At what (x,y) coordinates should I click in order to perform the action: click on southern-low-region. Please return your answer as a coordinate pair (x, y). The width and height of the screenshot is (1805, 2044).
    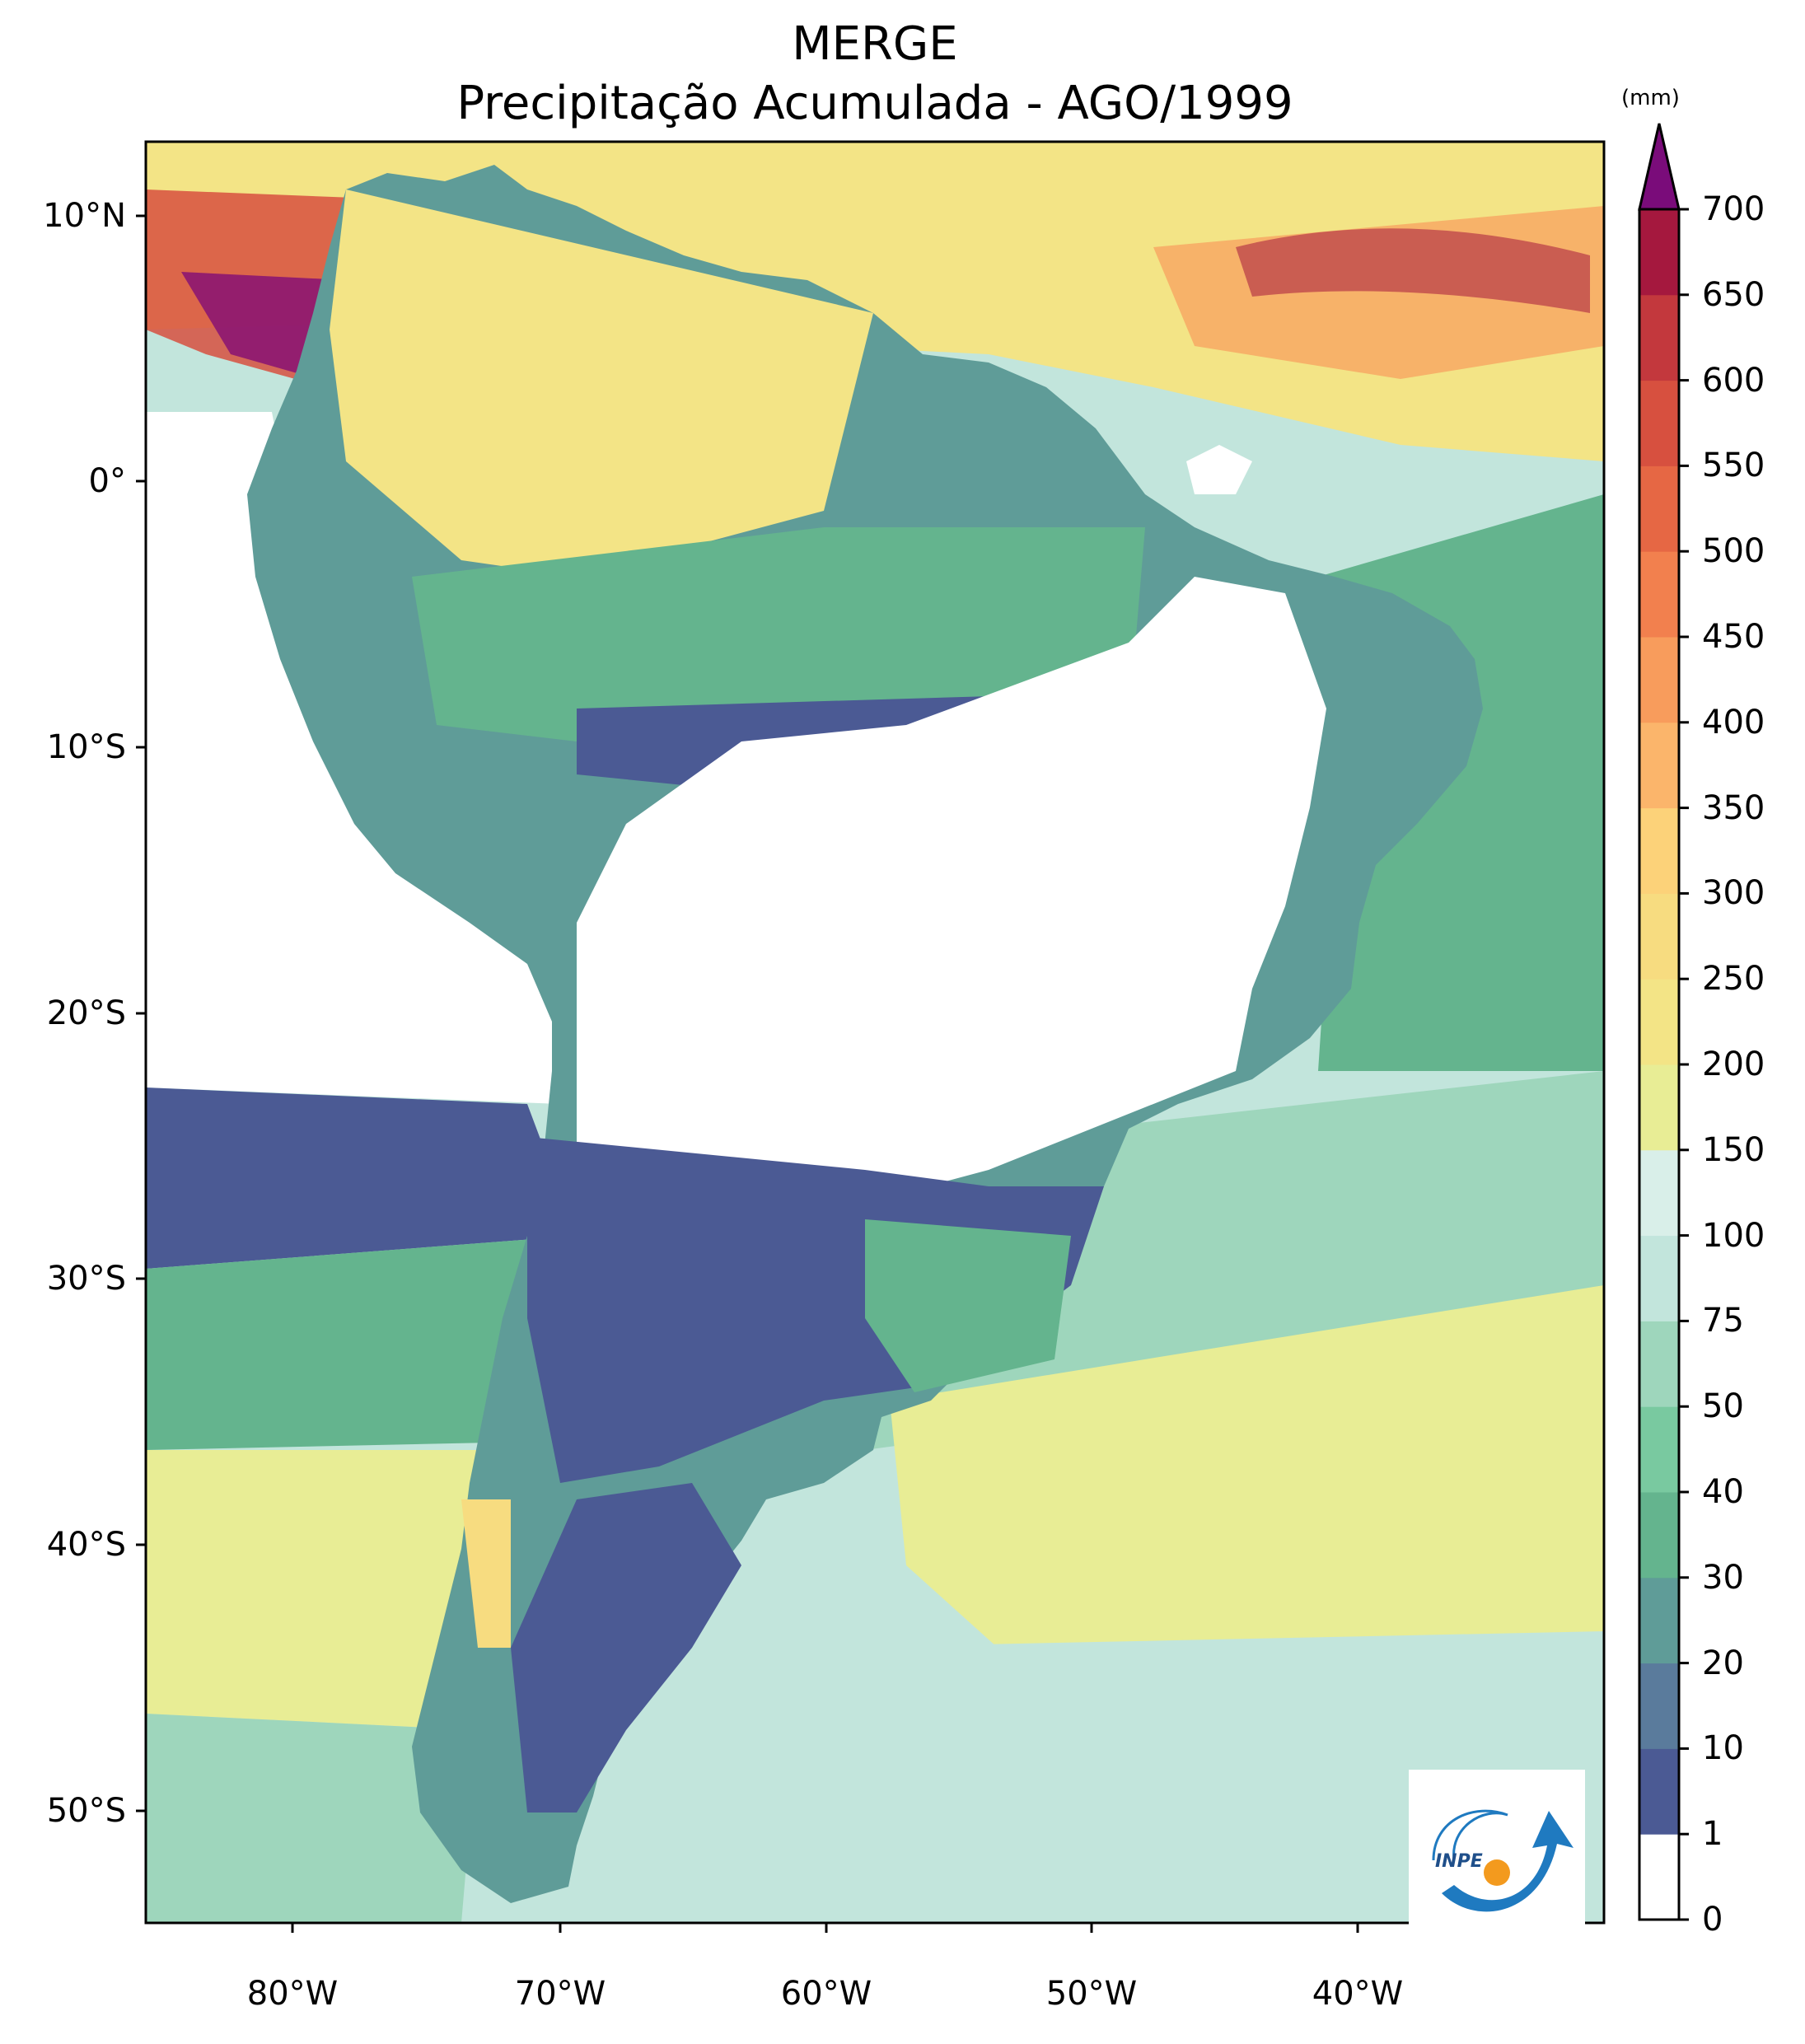
    Looking at the image, I should click on (816, 1310).